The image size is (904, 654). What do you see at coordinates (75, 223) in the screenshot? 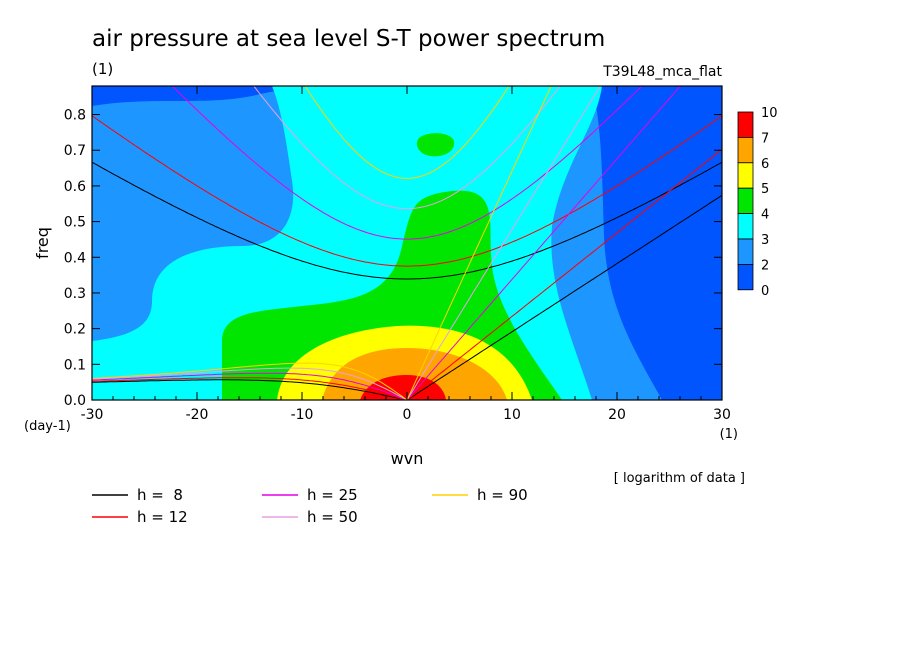
I see `y-tick-label: 0.5` at bounding box center [75, 223].